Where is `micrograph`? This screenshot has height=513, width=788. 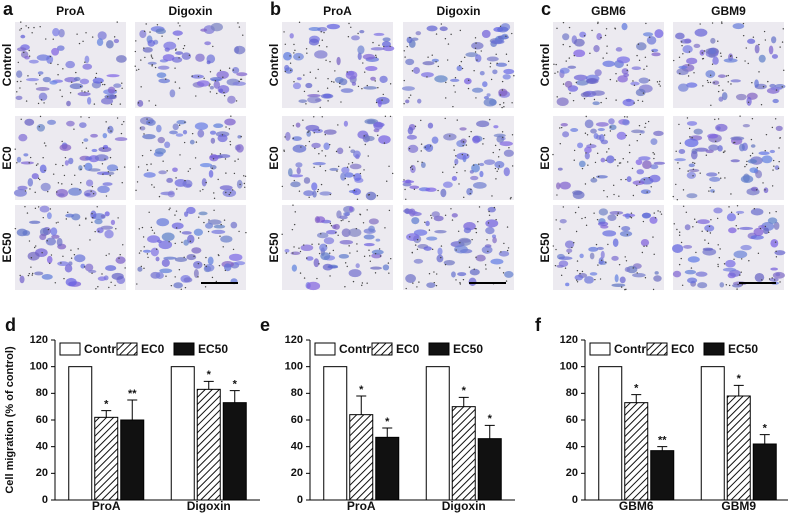 micrograph is located at coordinates (70, 157).